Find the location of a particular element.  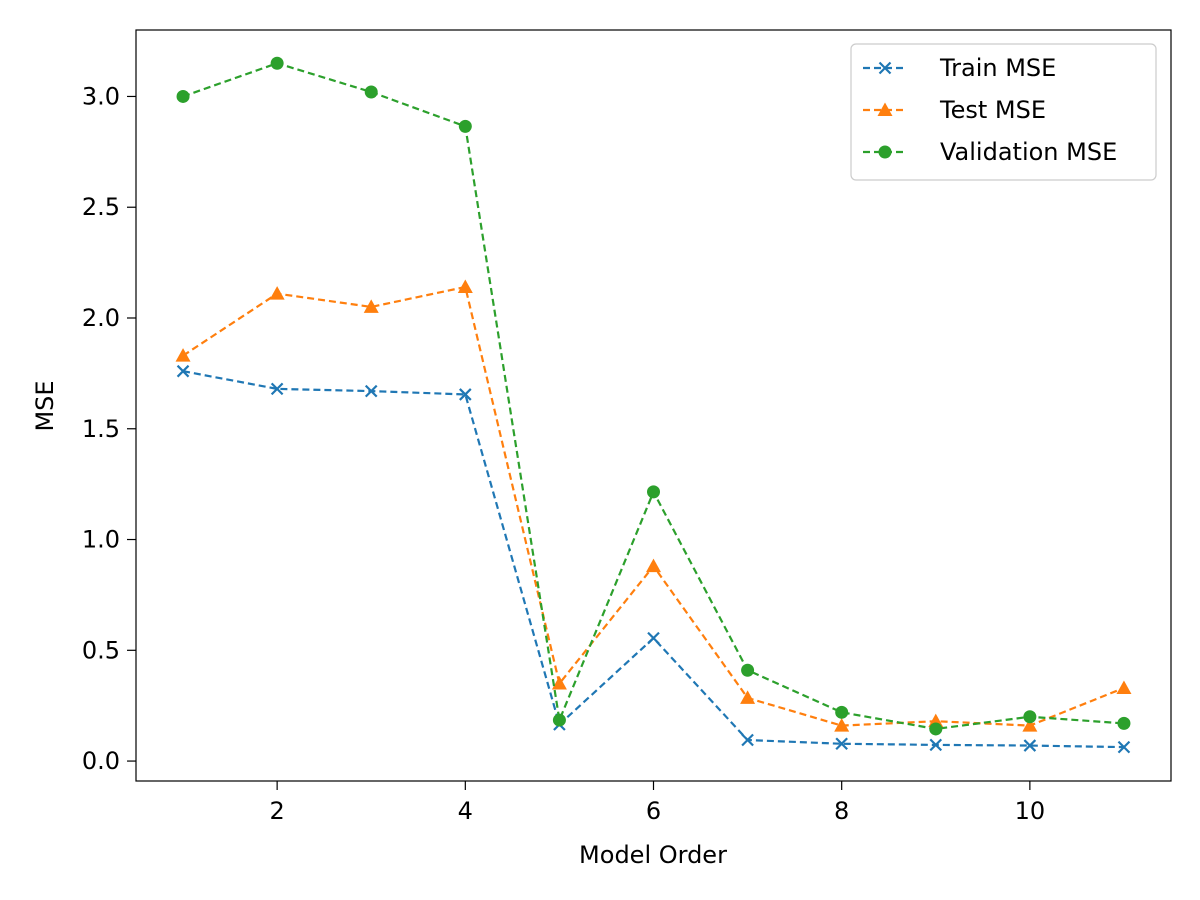

x-axis-label: Model Order is located at coordinates (653, 855).